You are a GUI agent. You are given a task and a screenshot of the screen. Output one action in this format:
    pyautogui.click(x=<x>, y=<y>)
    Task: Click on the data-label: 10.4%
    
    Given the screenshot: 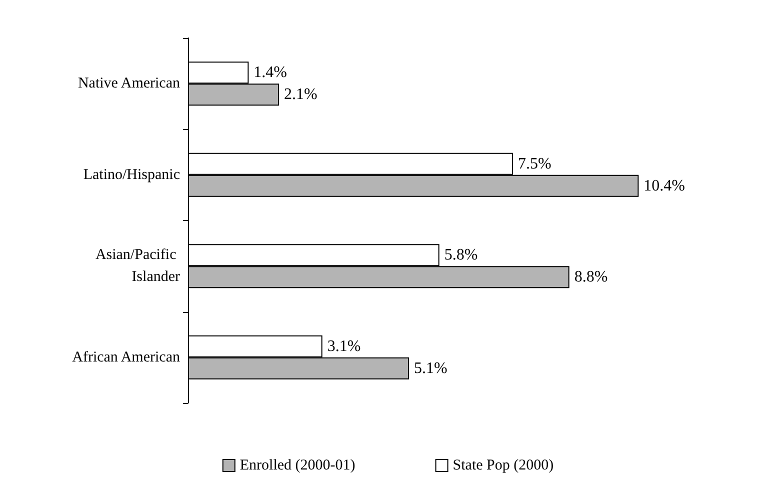 What is the action you would take?
    pyautogui.click(x=664, y=185)
    